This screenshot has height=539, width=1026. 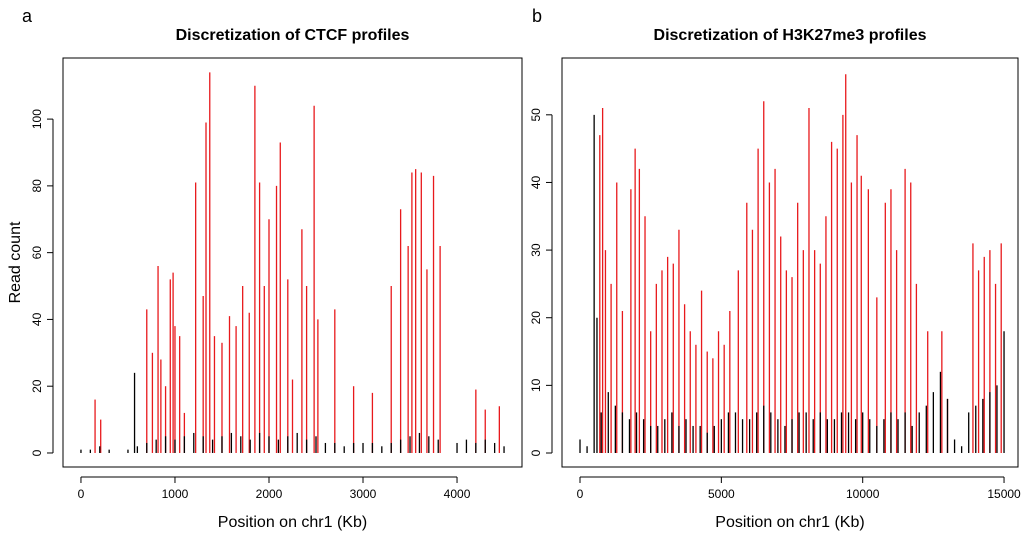 I want to click on y-axis-label: Read count, so click(x=15, y=262).